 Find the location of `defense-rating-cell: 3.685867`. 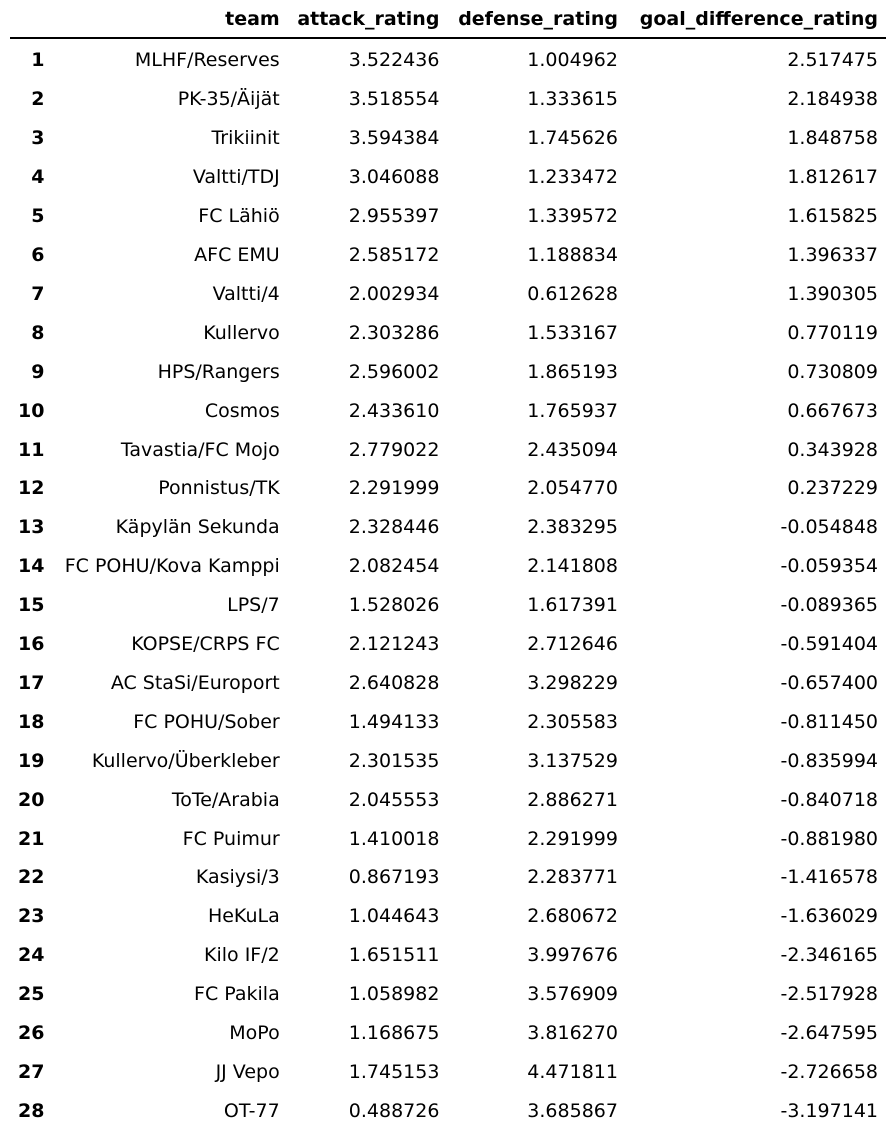

defense-rating-cell: 3.685867 is located at coordinates (572, 1110).